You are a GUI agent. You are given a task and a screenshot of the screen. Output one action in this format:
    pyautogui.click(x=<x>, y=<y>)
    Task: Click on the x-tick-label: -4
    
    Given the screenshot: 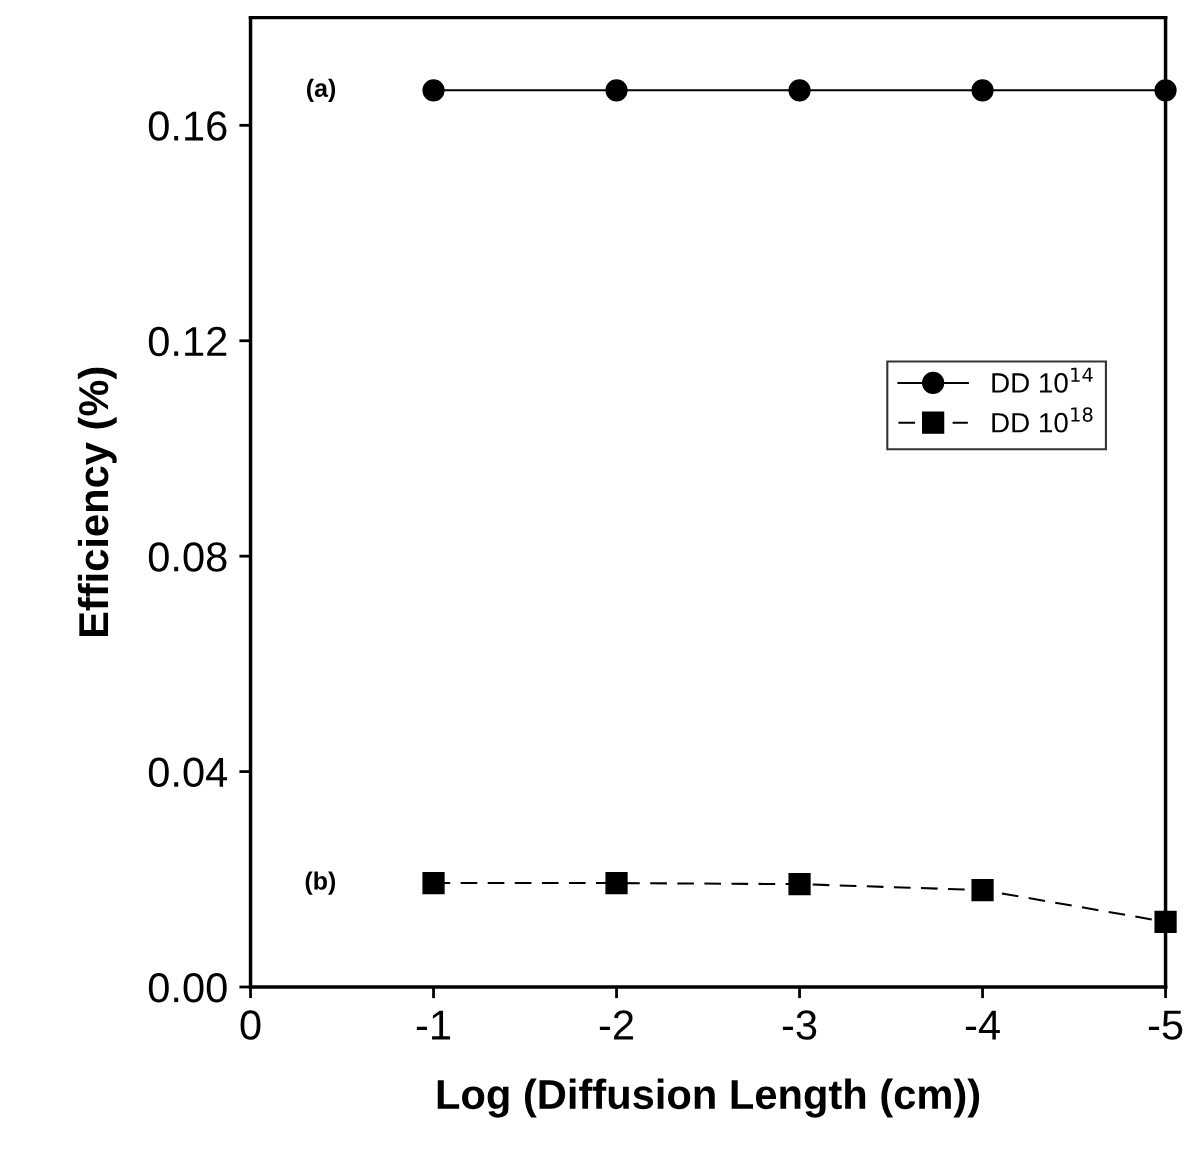 What is the action you would take?
    pyautogui.click(x=982, y=1025)
    